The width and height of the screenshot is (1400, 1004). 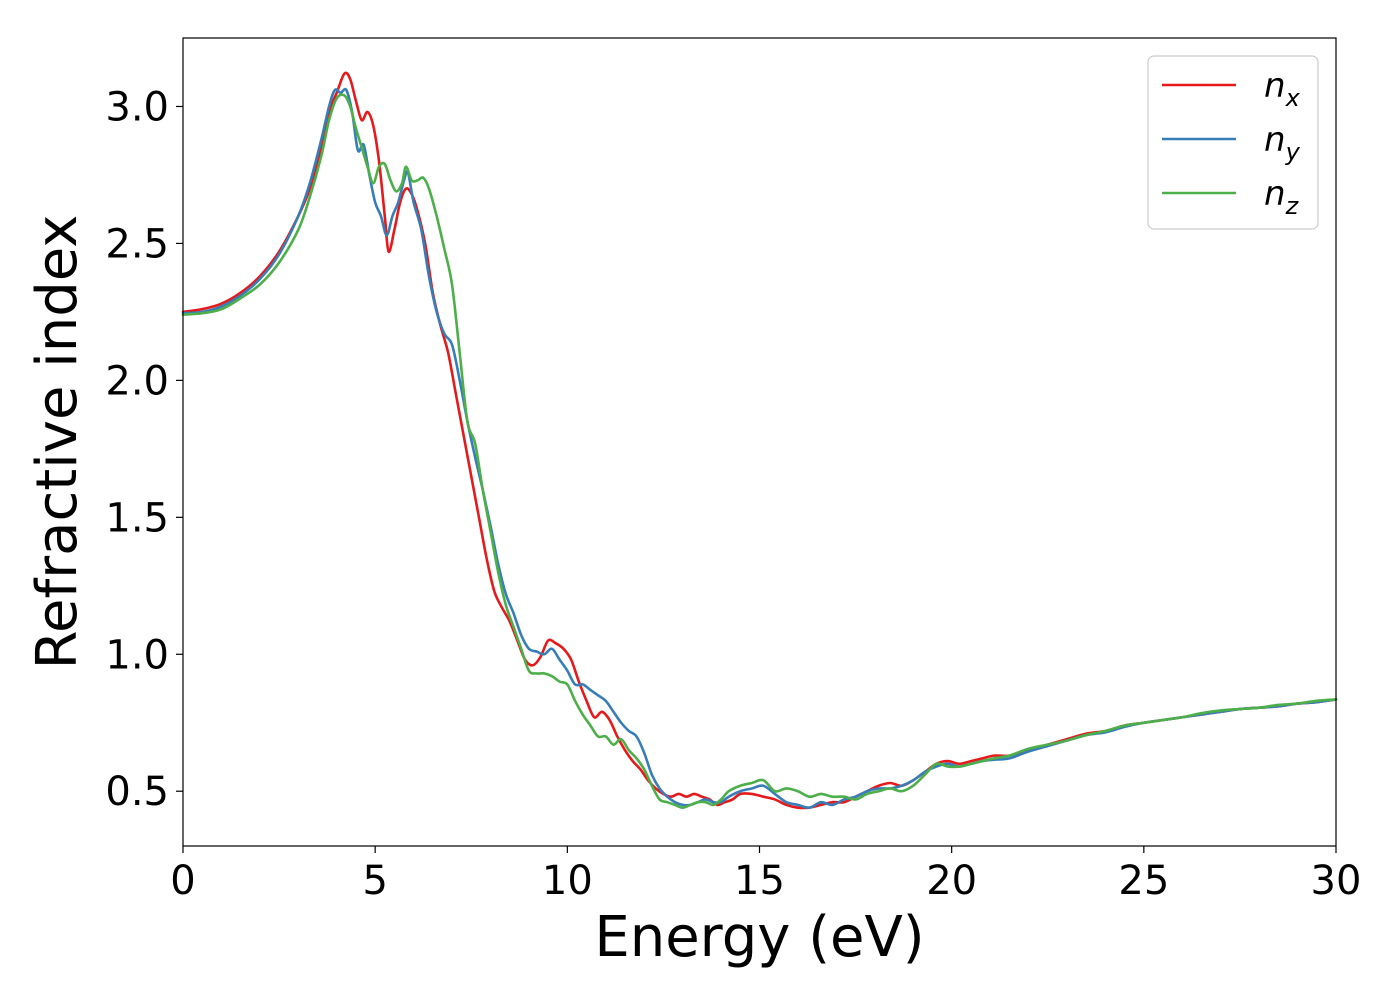 What do you see at coordinates (137, 381) in the screenshot?
I see `y-tick-label: 2.0` at bounding box center [137, 381].